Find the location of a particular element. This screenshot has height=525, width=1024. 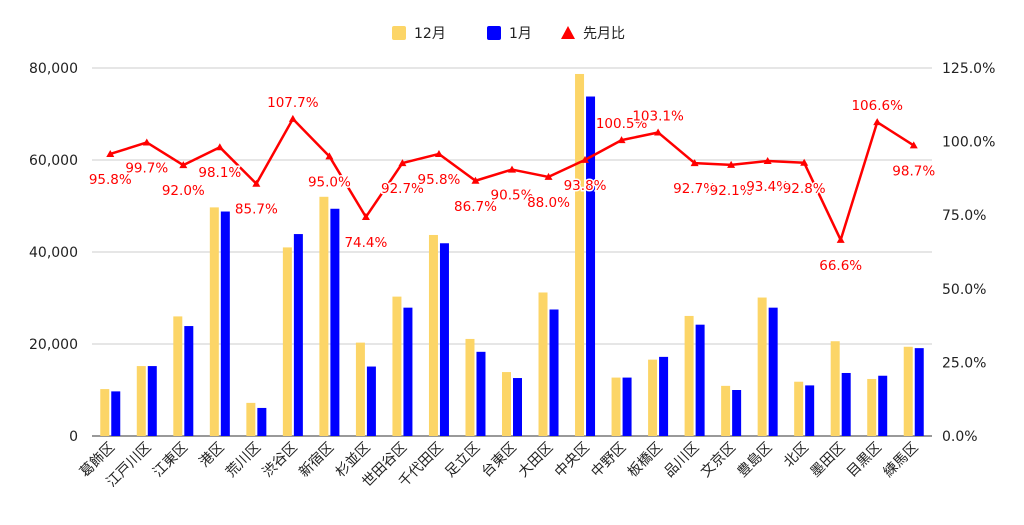

category-label: 北区 is located at coordinates (796, 455).